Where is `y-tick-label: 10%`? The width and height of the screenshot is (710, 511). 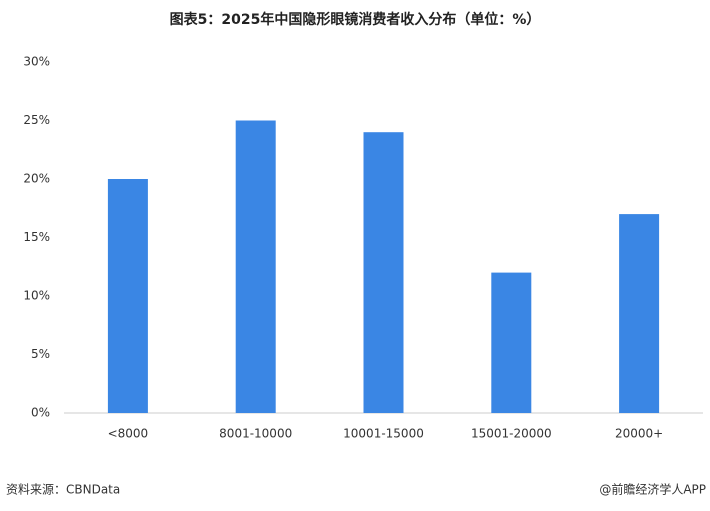 y-tick-label: 10% is located at coordinates (36, 296).